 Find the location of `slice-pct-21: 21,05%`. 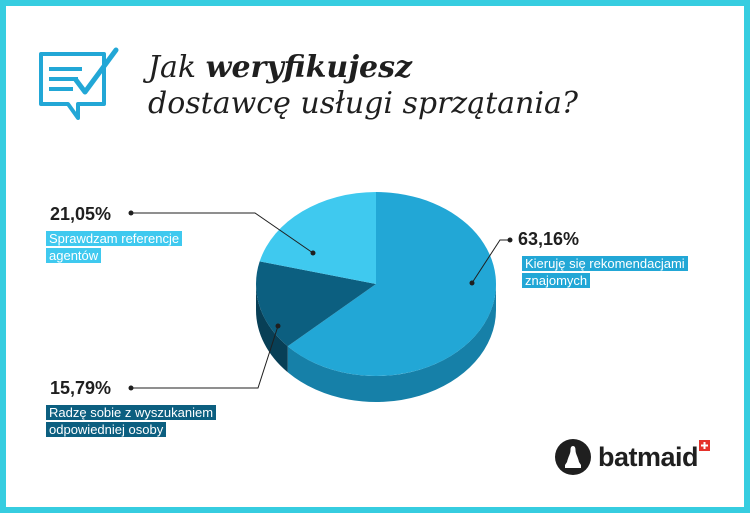

slice-pct-21: 21,05% is located at coordinates (81, 214).